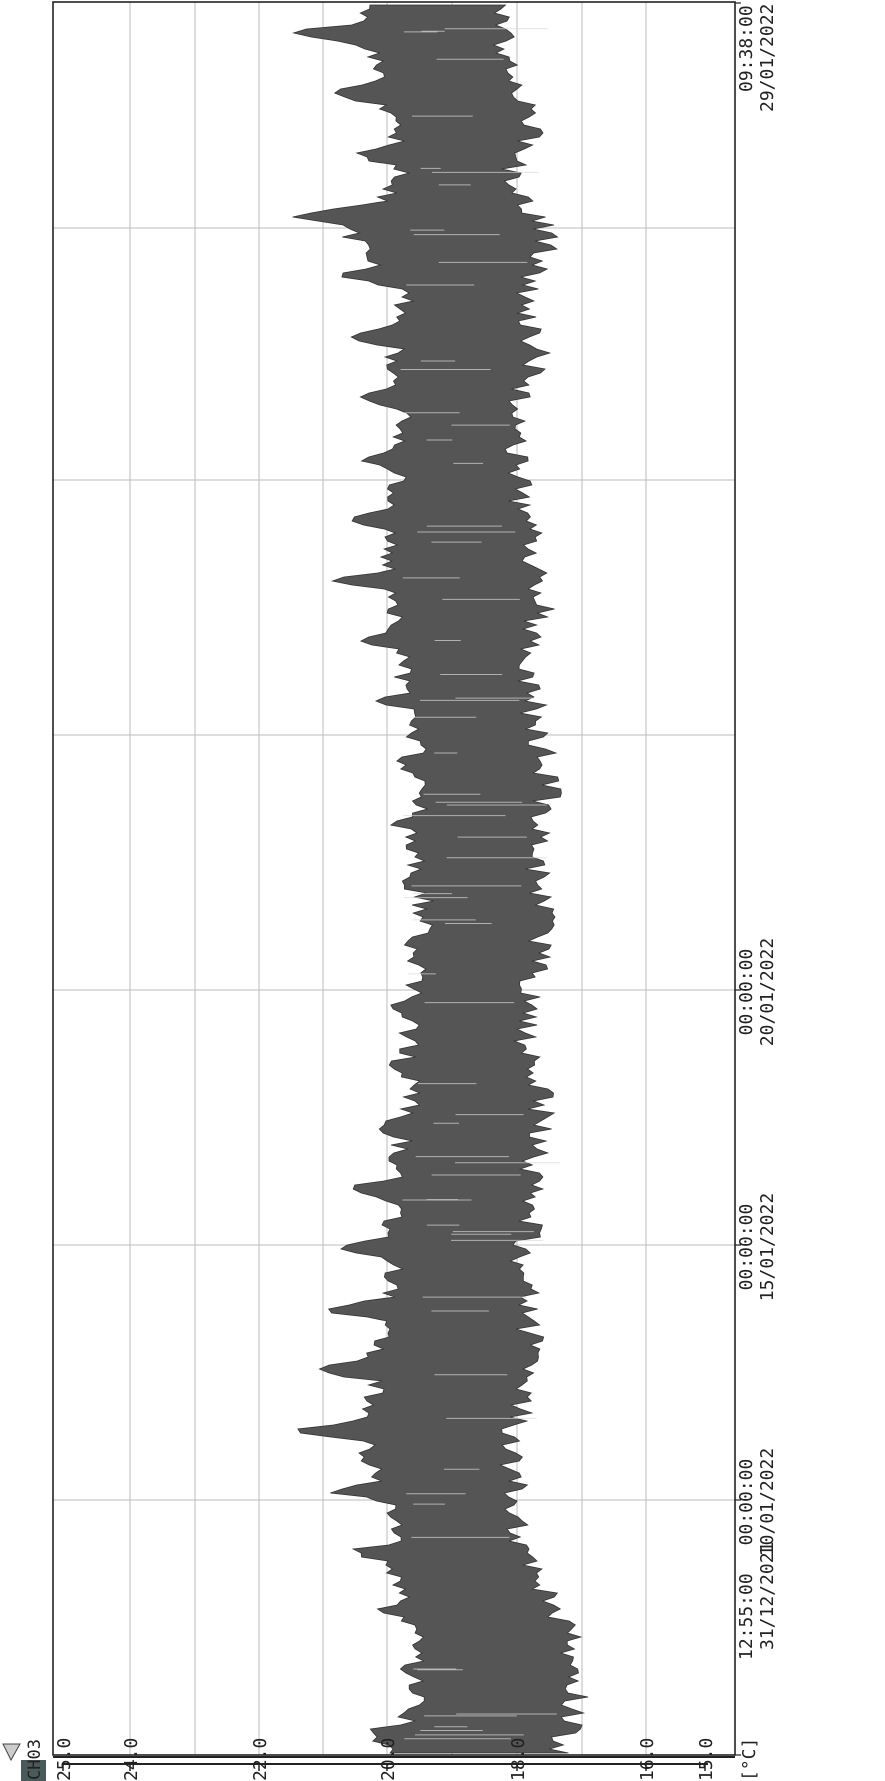 The height and width of the screenshot is (1781, 885). What do you see at coordinates (767, 1596) in the screenshot?
I see `time-tick-date: 31/12/2021` at bounding box center [767, 1596].